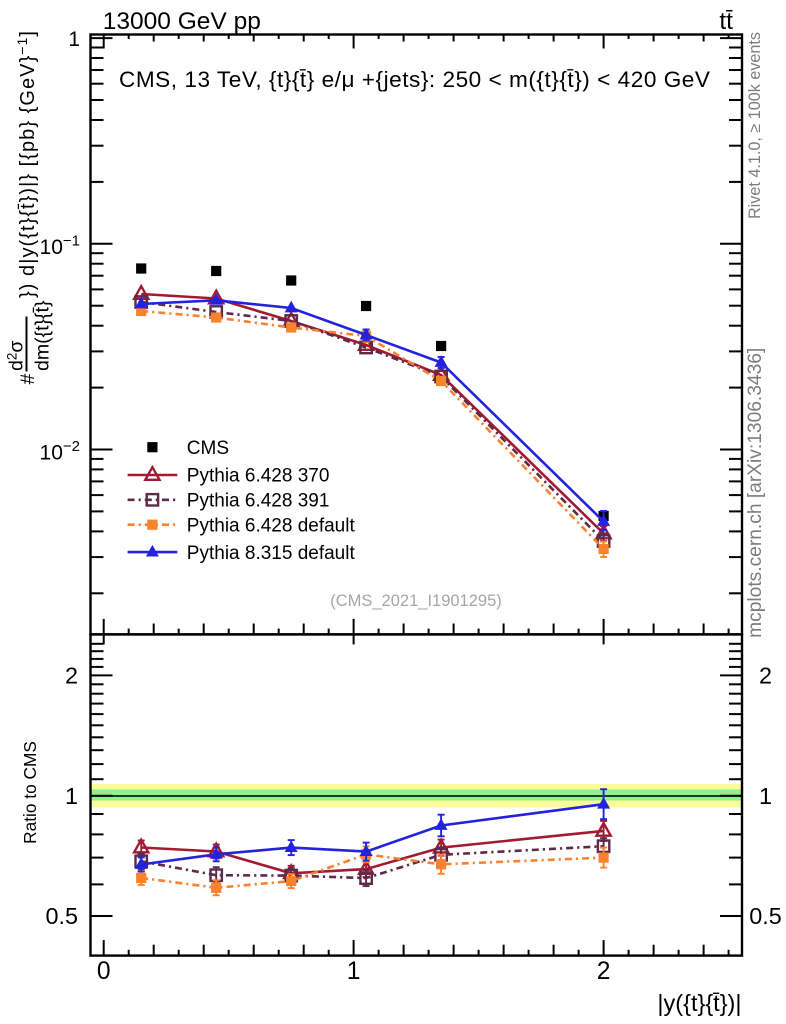 This screenshot has width=786, height=1024. I want to click on svg-text:mcplots.cern.ch [arXiv:1306.34: mcplots.cern.ch [arXiv:1306.3436], so click(755, 493).